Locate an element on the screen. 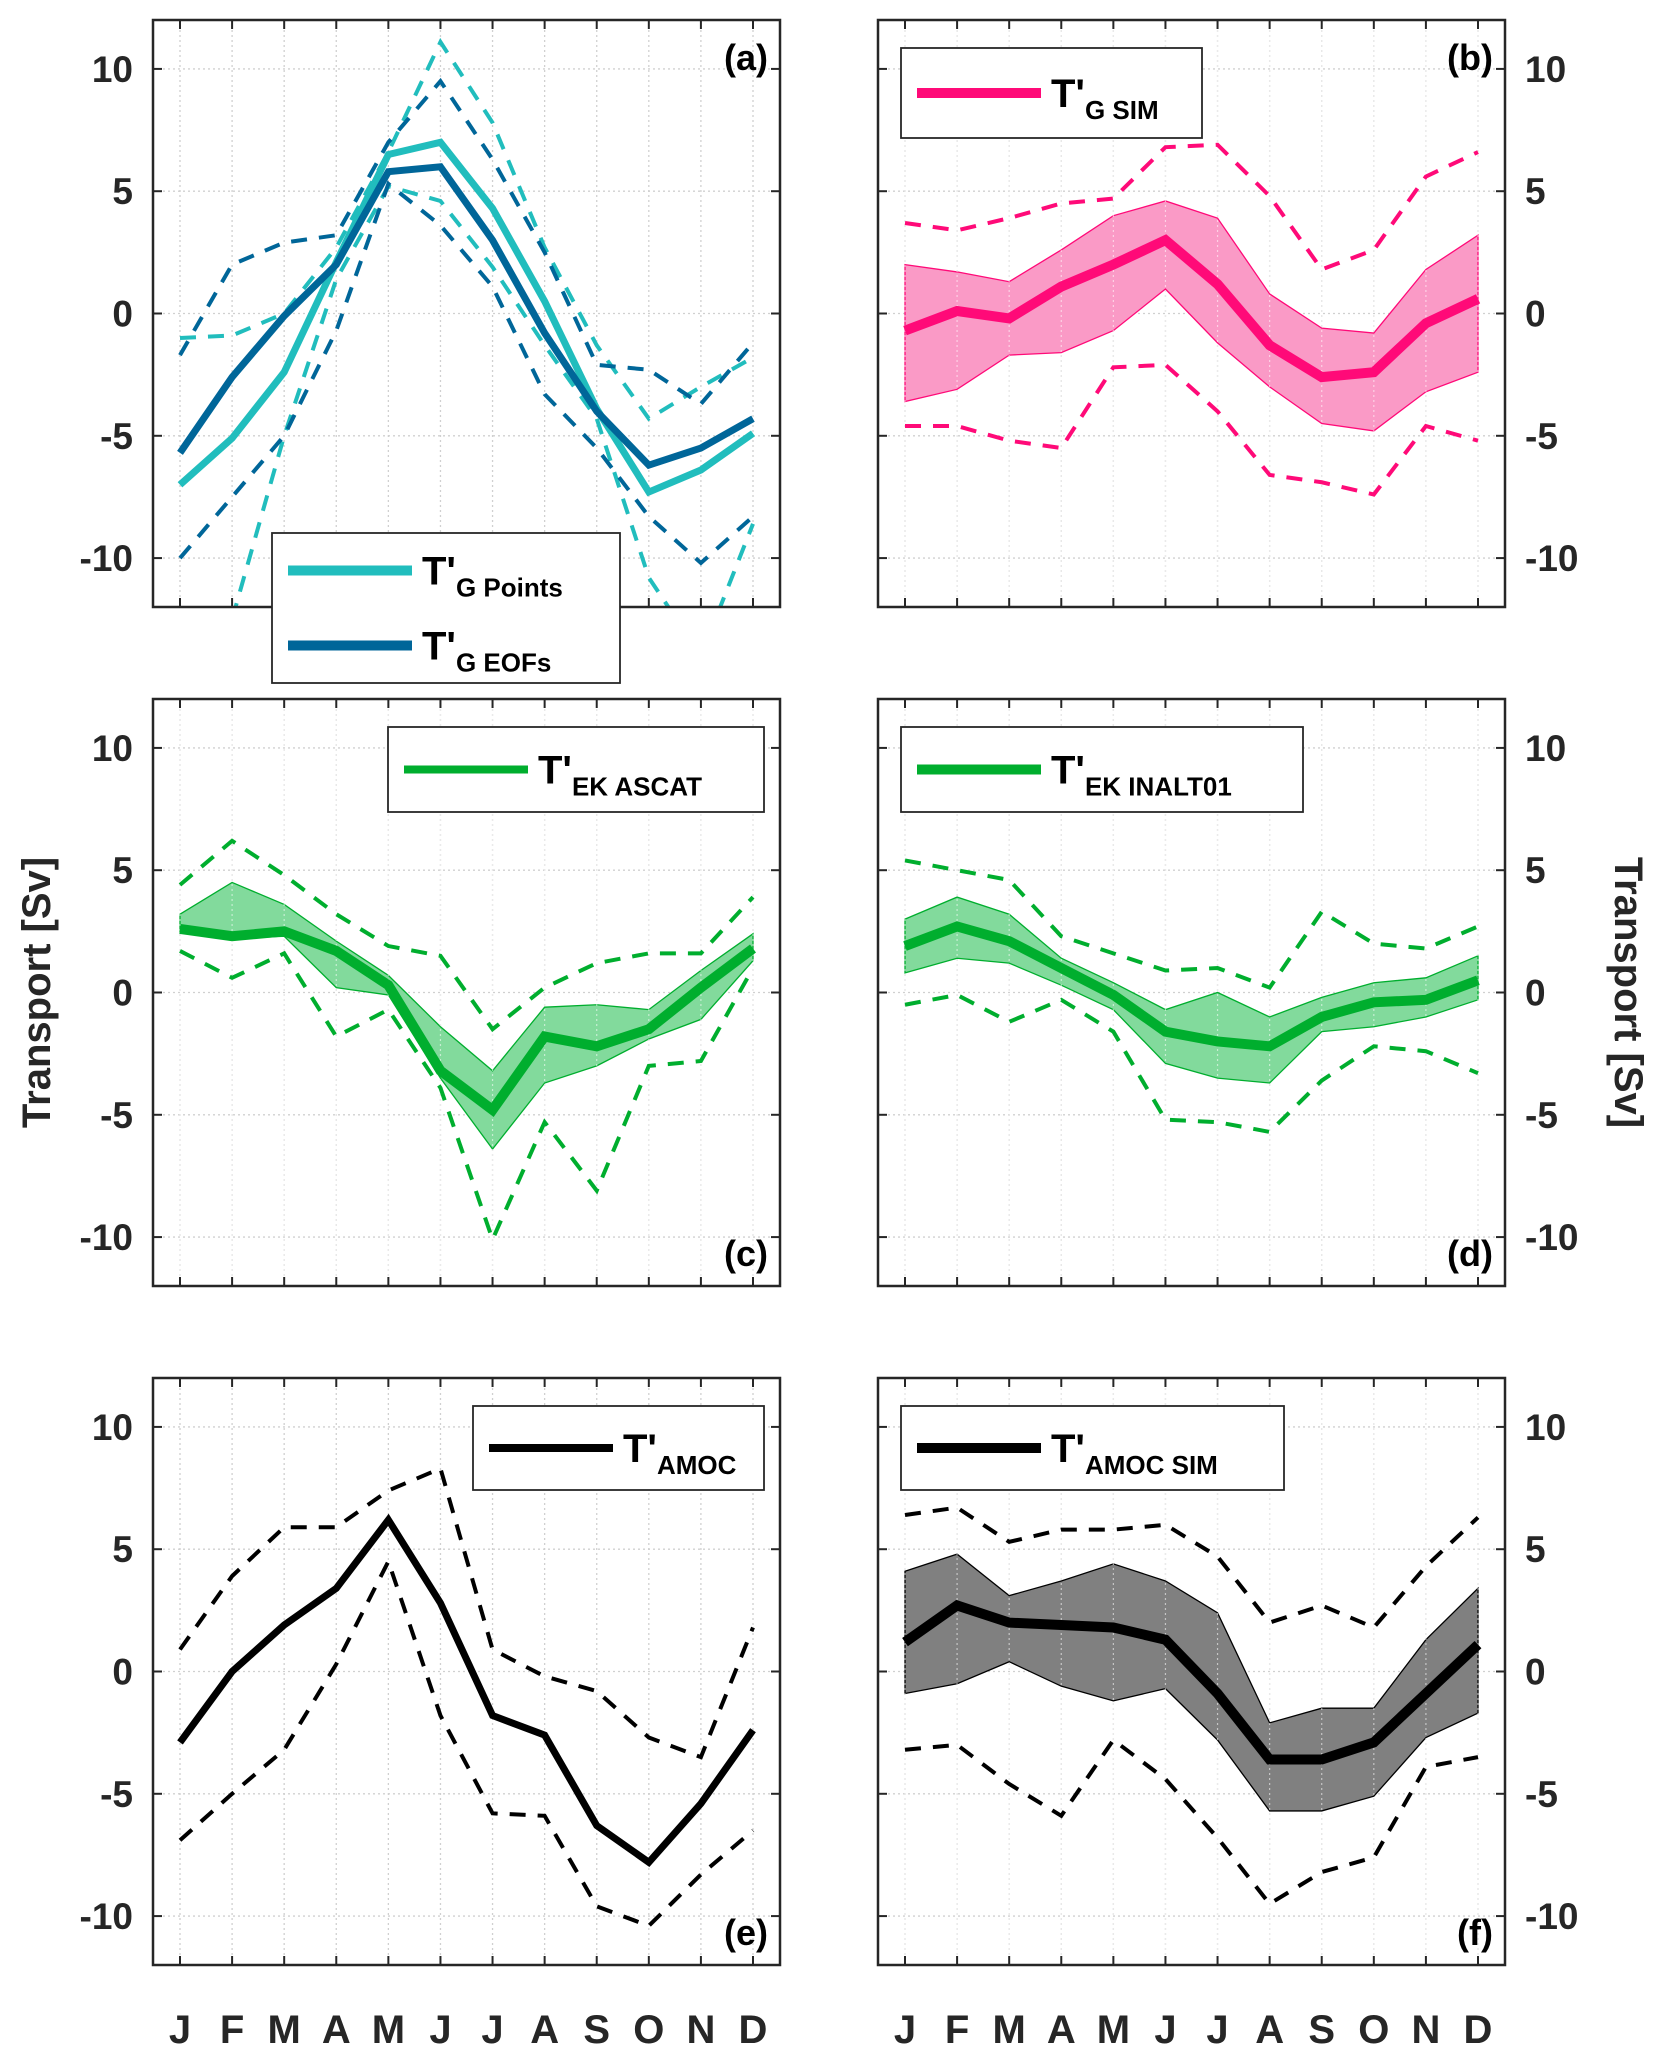 The height and width of the screenshot is (2060, 1672). legend-label: T'G SIM is located at coordinates (1105, 98).